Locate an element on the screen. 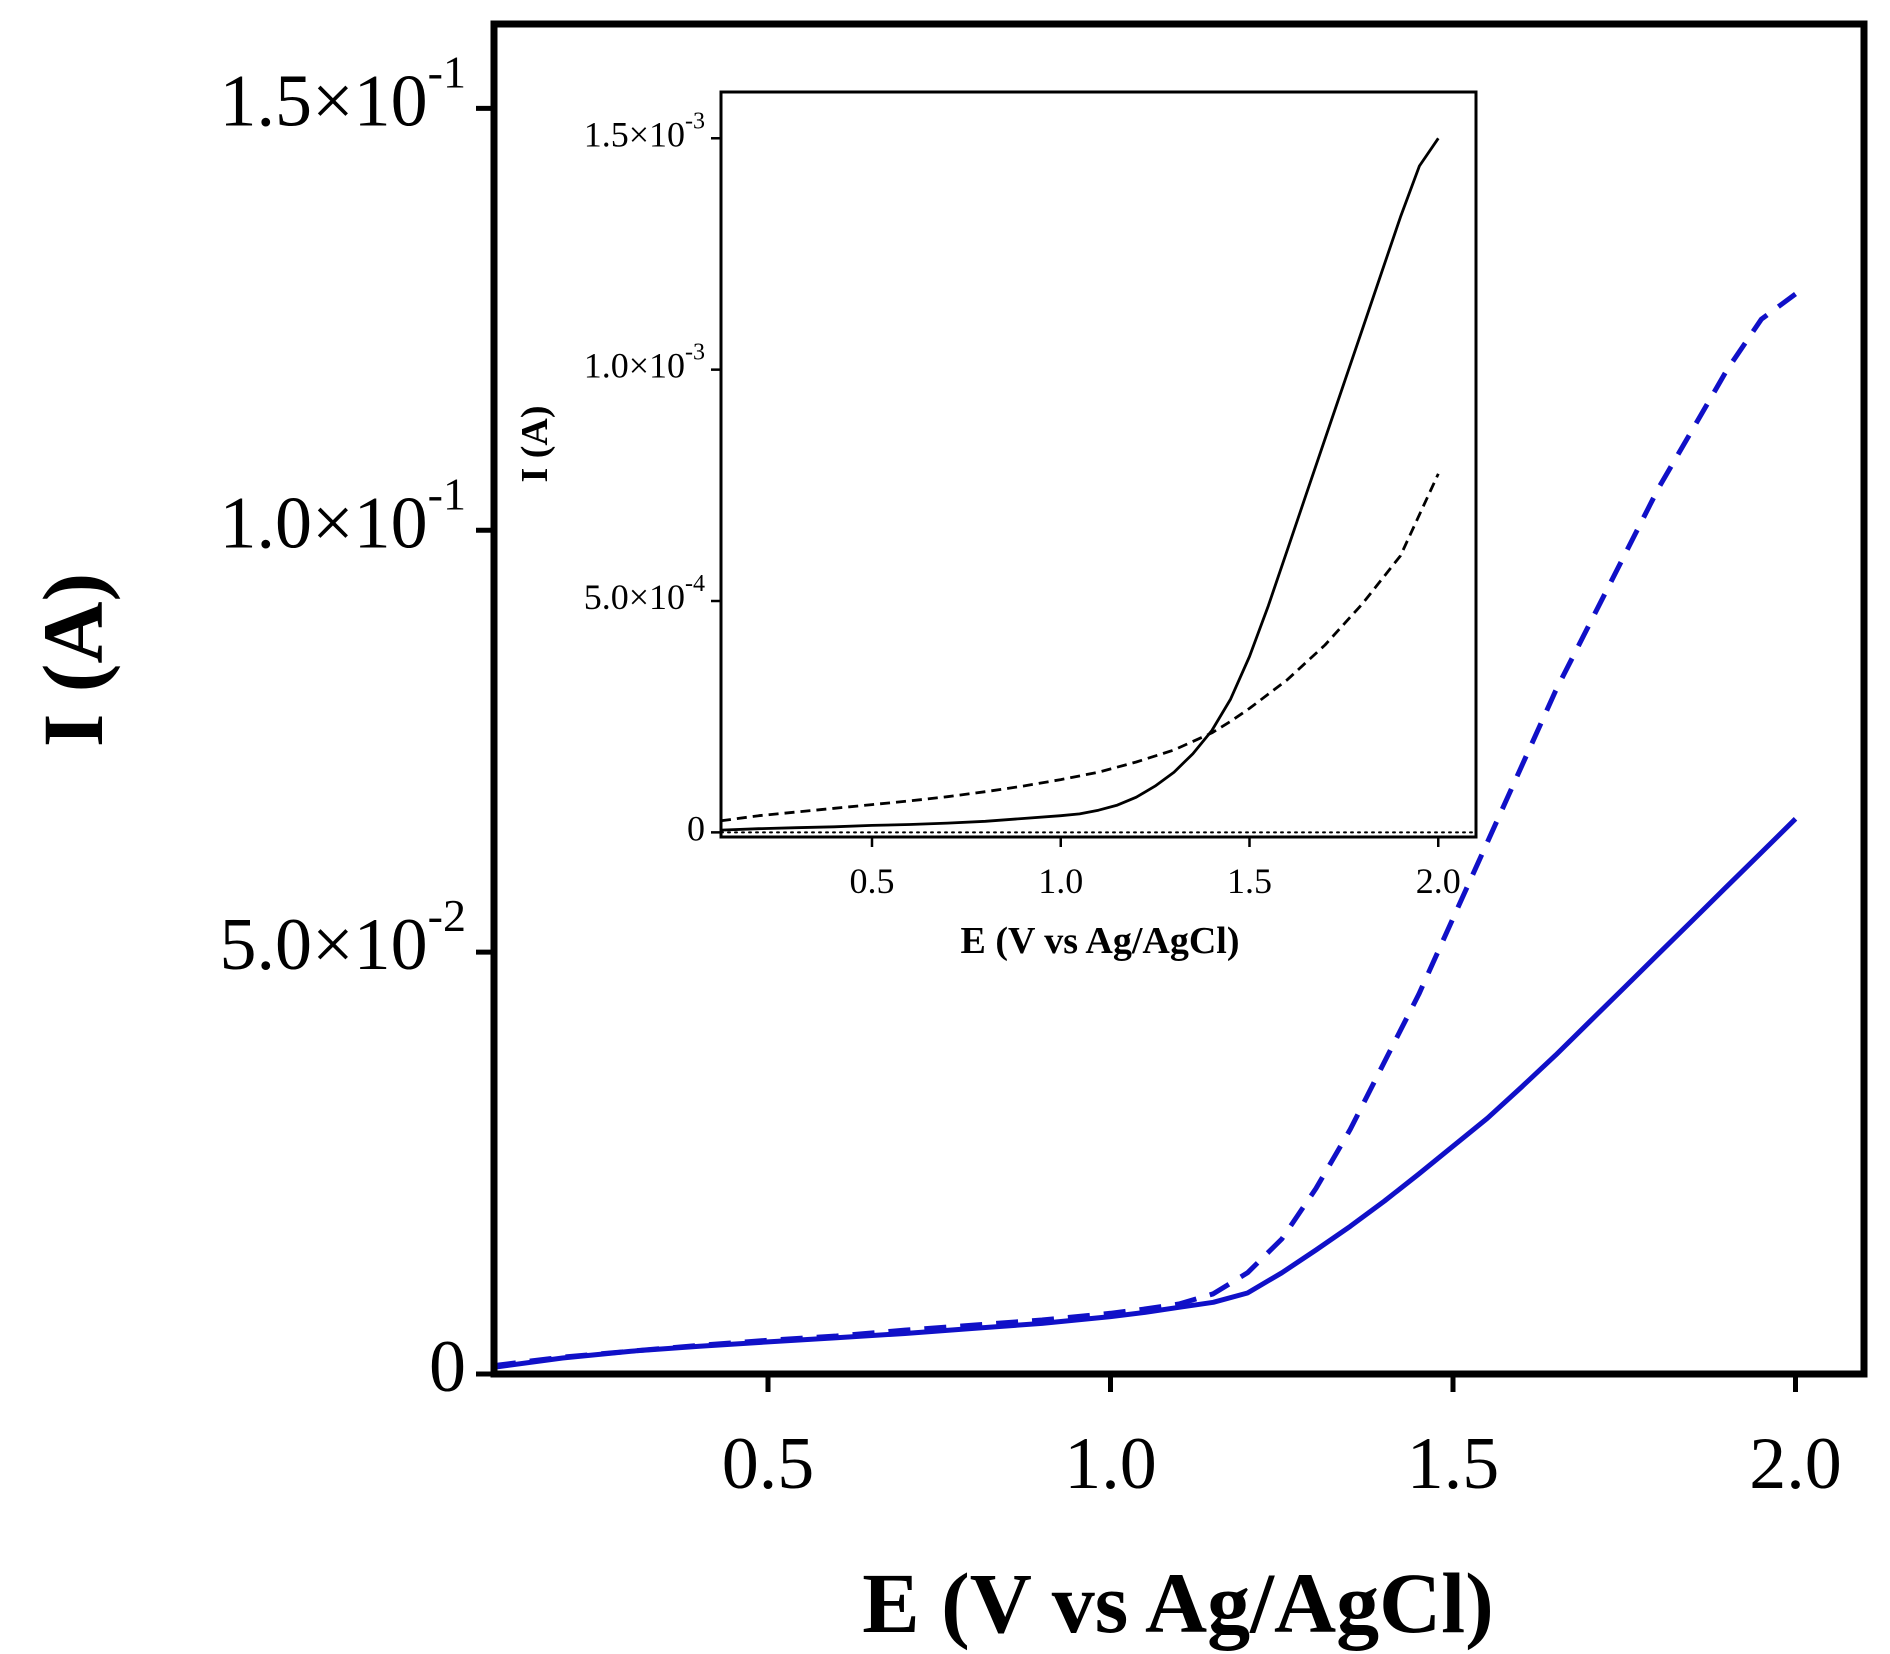 Image resolution: width=1890 pixels, height=1654 pixels. main-y-tick-mantissa: 5.0×10 is located at coordinates (323, 945).